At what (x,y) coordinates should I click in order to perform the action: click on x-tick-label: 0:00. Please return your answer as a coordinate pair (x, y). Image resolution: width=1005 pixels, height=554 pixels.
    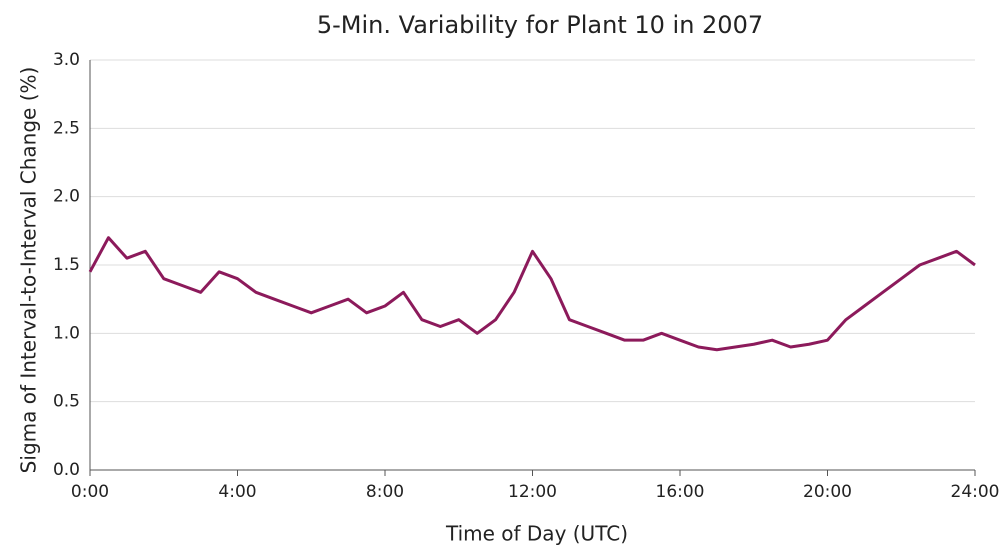
    Looking at the image, I should click on (90, 492).